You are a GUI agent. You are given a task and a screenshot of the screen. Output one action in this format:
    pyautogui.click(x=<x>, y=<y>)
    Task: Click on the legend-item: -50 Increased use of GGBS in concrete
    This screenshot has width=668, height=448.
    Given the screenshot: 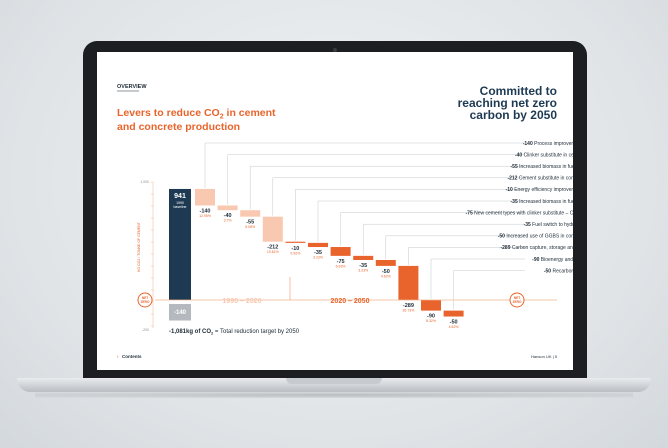 What is the action you would take?
    pyautogui.click(x=535, y=237)
    